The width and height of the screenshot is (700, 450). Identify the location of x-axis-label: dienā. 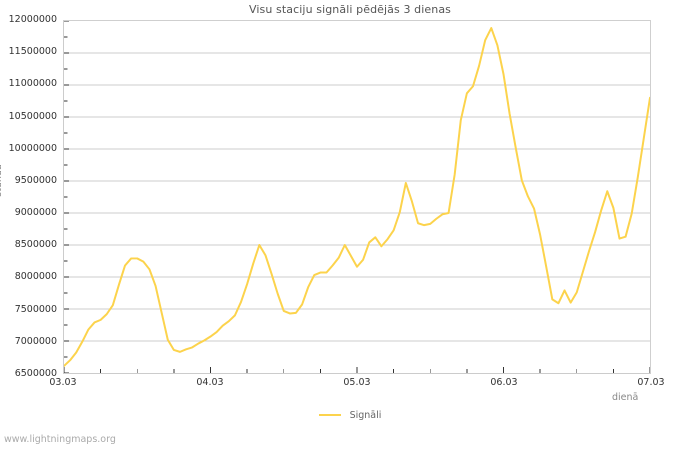
(625, 397).